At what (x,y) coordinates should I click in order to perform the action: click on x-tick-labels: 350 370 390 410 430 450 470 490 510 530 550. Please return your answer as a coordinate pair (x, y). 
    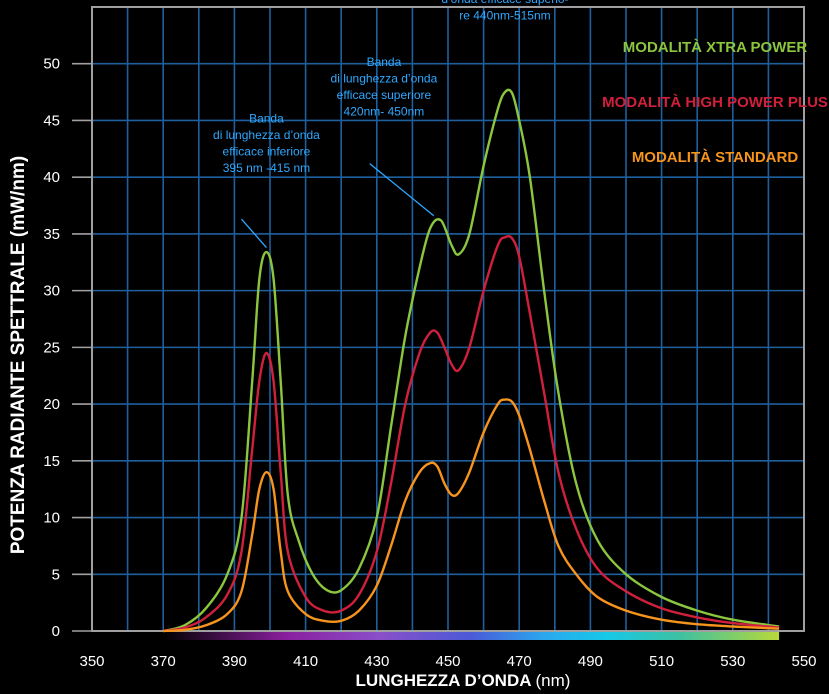
    Looking at the image, I should click on (447, 661).